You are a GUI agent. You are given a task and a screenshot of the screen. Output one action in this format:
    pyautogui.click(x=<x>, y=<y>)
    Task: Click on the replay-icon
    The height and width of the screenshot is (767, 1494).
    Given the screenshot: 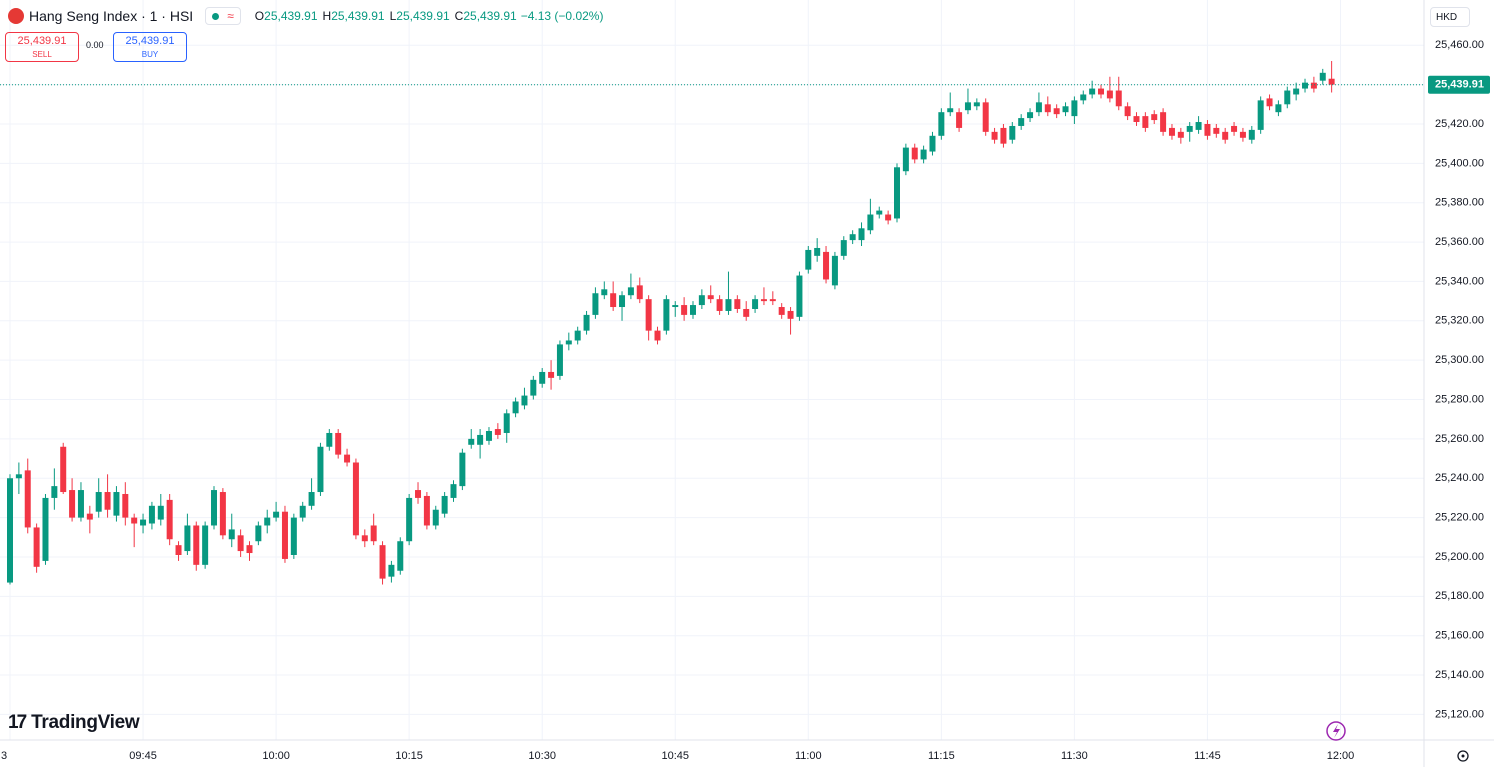 What is the action you would take?
    pyautogui.click(x=1336, y=731)
    